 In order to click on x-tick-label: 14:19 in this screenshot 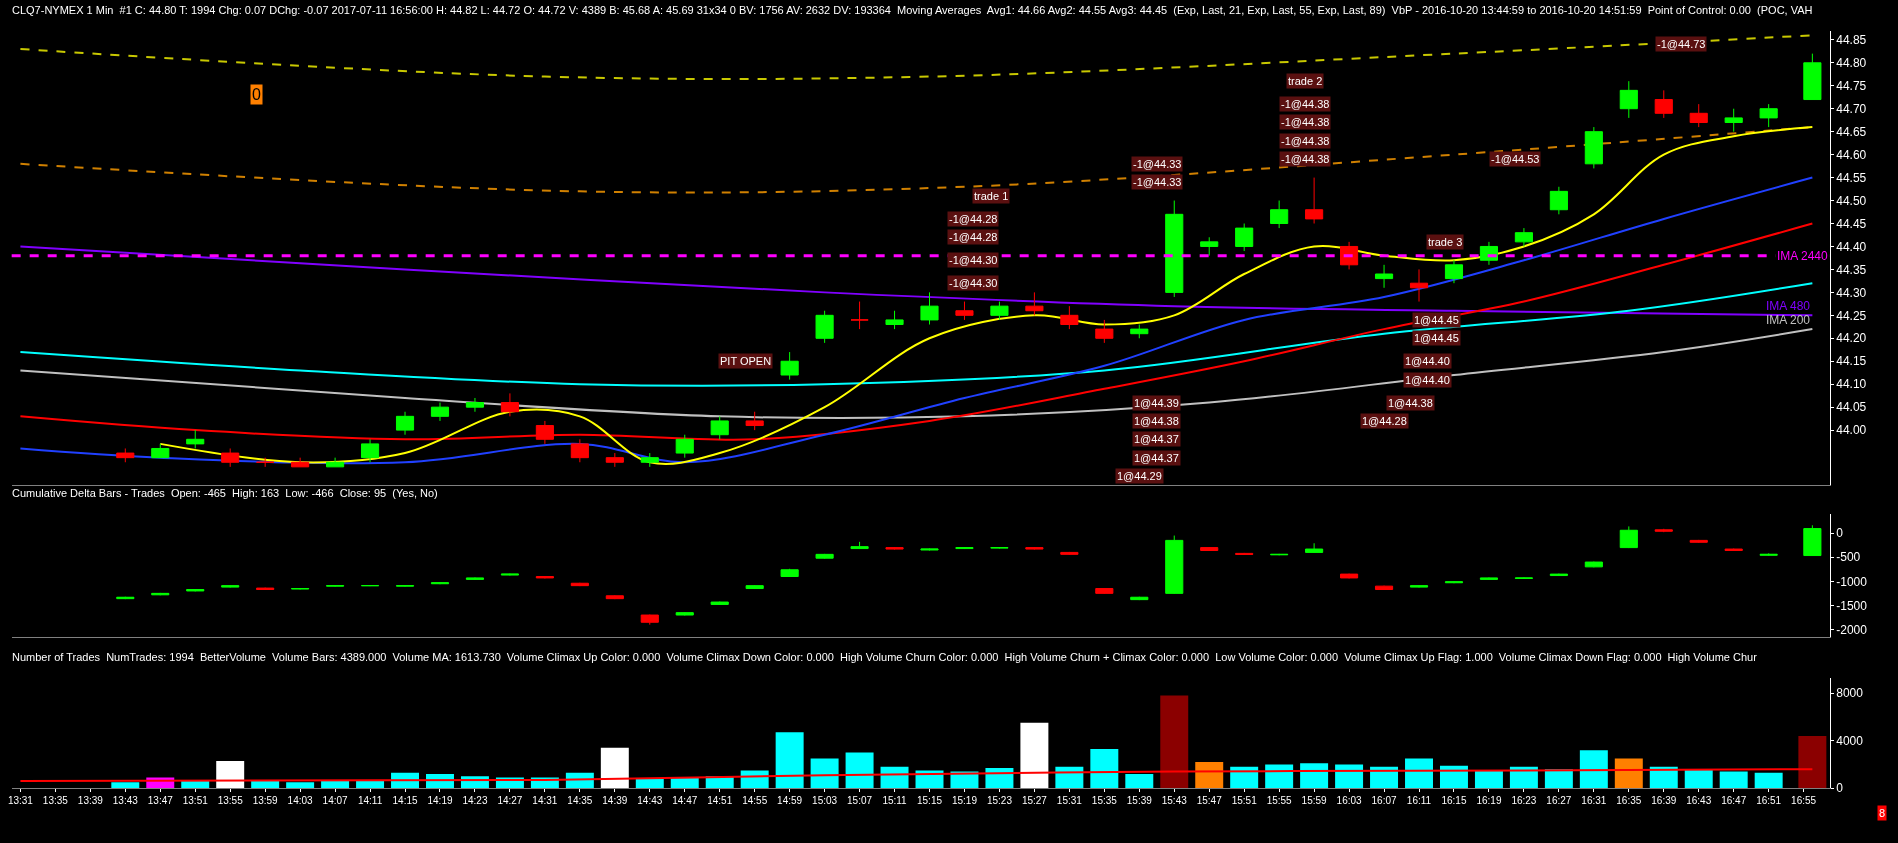, I will do `click(440, 801)`.